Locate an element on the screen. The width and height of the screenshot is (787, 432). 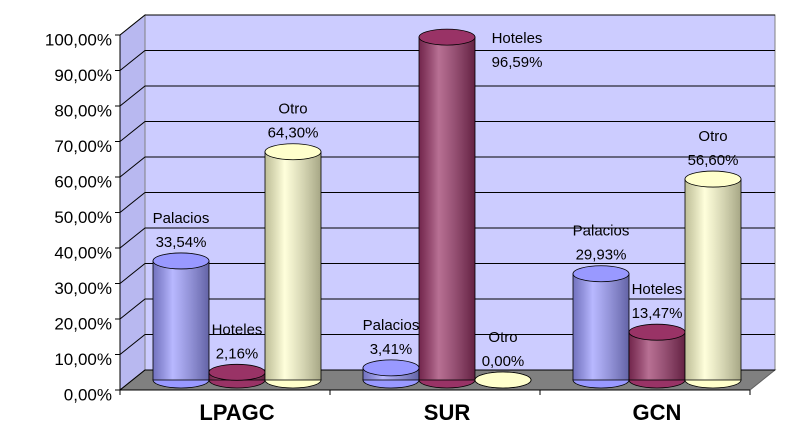
data-label: 3,41% is located at coordinates (391, 349).